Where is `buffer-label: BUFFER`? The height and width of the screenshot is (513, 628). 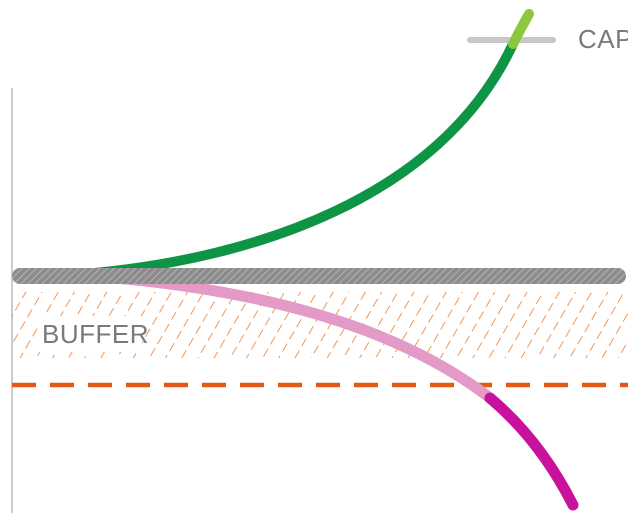
buffer-label: BUFFER is located at coordinates (95, 334).